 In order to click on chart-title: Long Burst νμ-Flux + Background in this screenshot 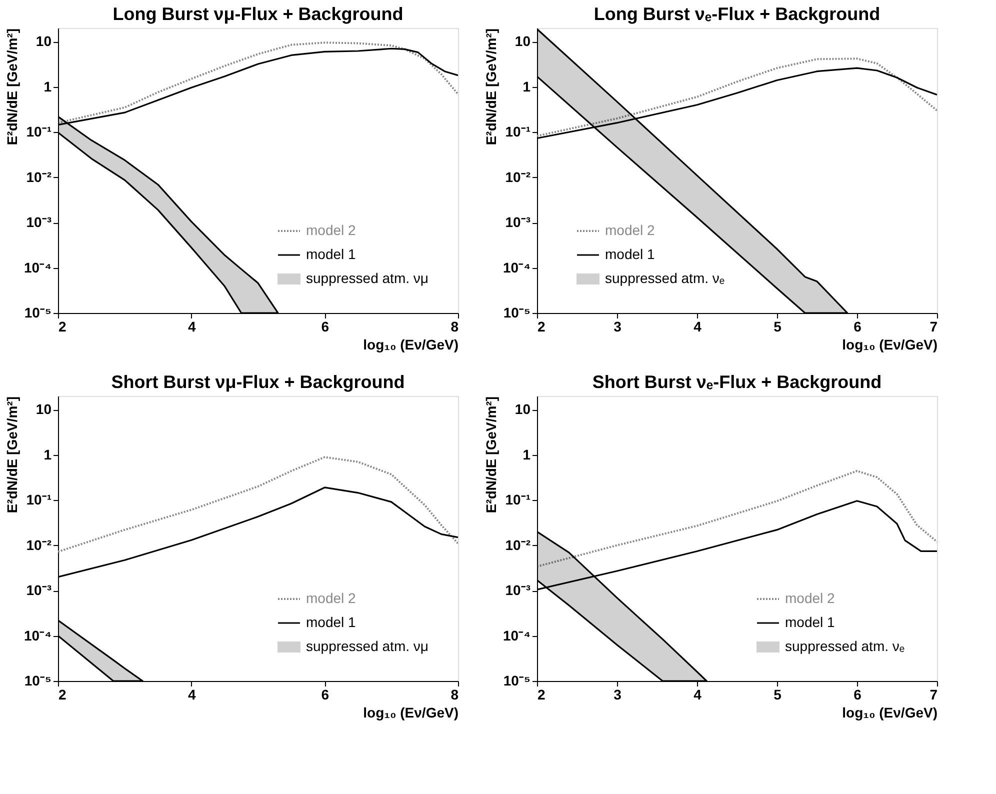, I will do `click(258, 14)`.